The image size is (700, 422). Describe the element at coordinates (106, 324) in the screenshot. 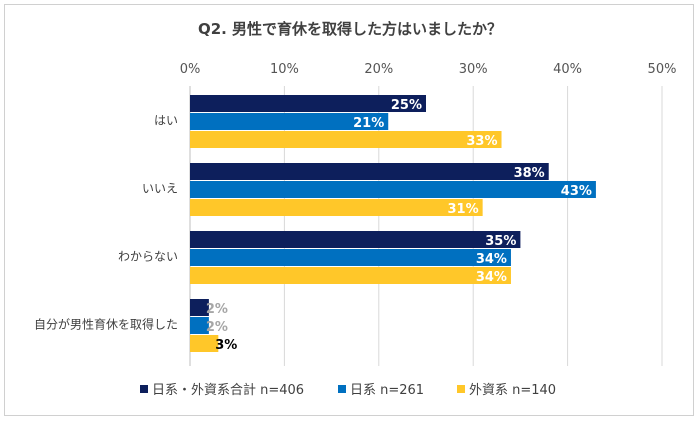

I see `category-label: 自分が男性育休を取得した` at that location.